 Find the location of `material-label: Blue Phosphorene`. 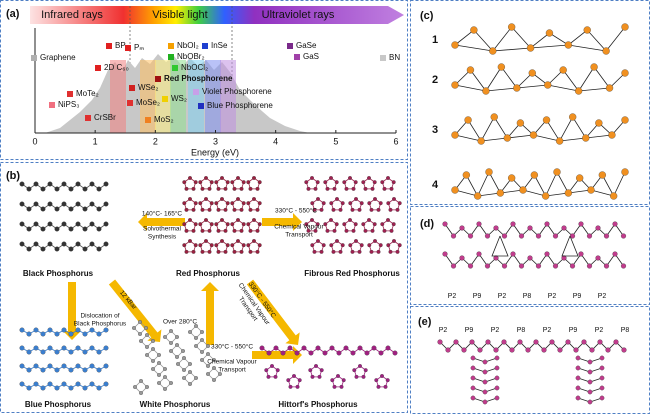

material-label: Blue Phosphorene is located at coordinates (240, 105).